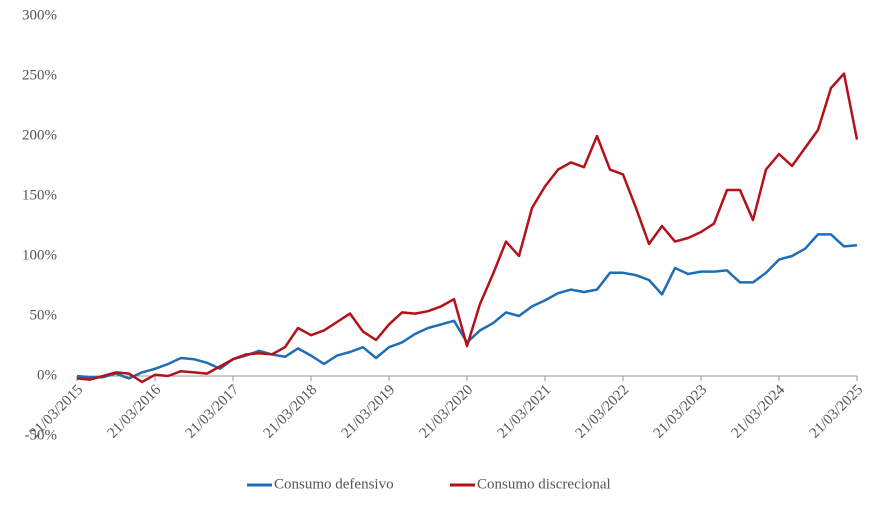  What do you see at coordinates (47, 375) in the screenshot?
I see `y-tick-label: 0%` at bounding box center [47, 375].